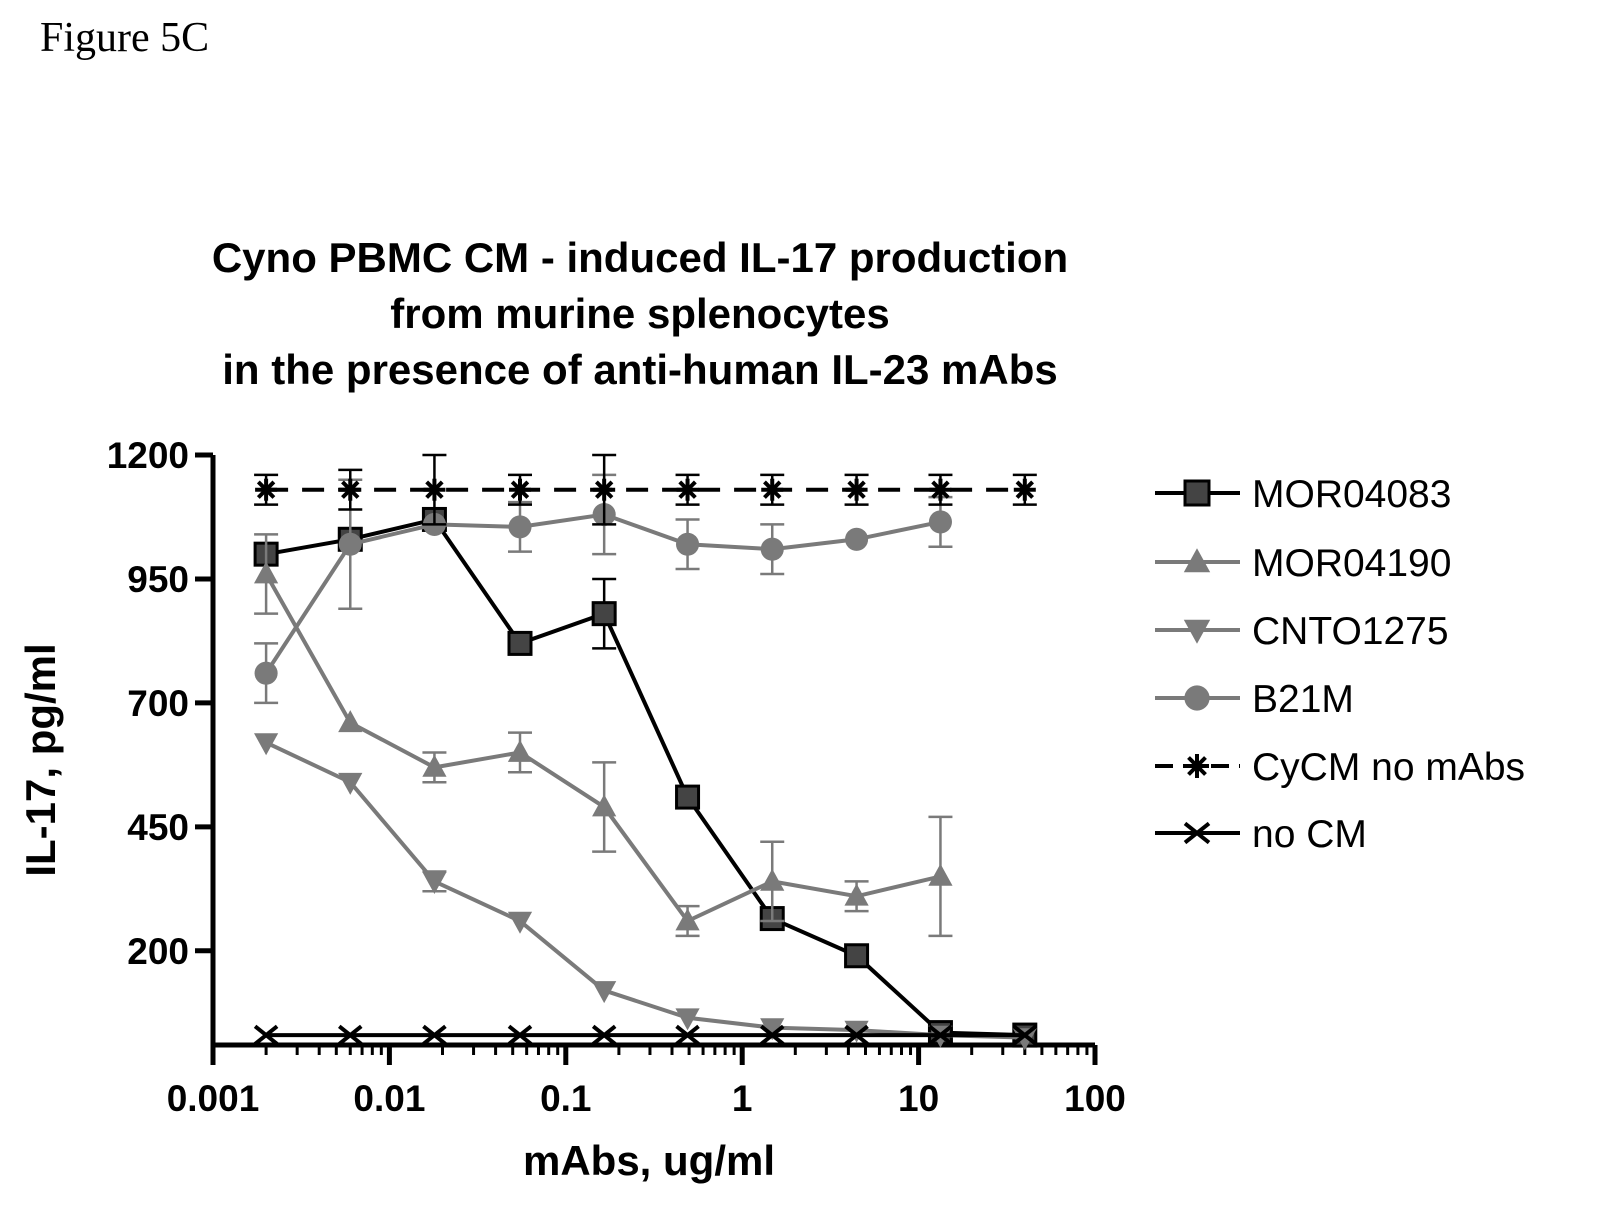  Describe the element at coordinates (639, 369) in the screenshot. I see `chart-title-line: in the presence of anti-human IL-23 mAbs` at that location.